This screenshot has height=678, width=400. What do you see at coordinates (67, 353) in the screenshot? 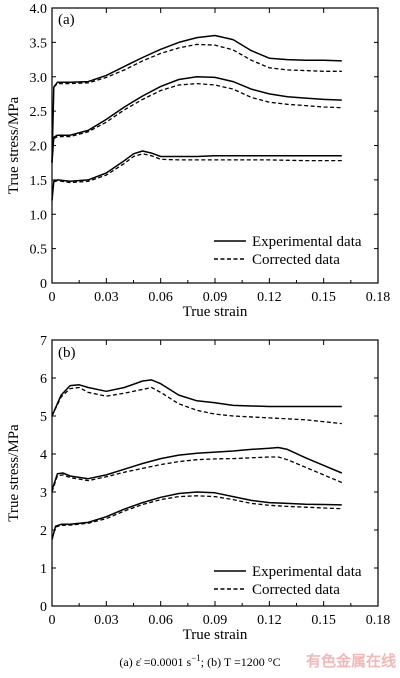
I see `panel-label: (b)` at bounding box center [67, 353].